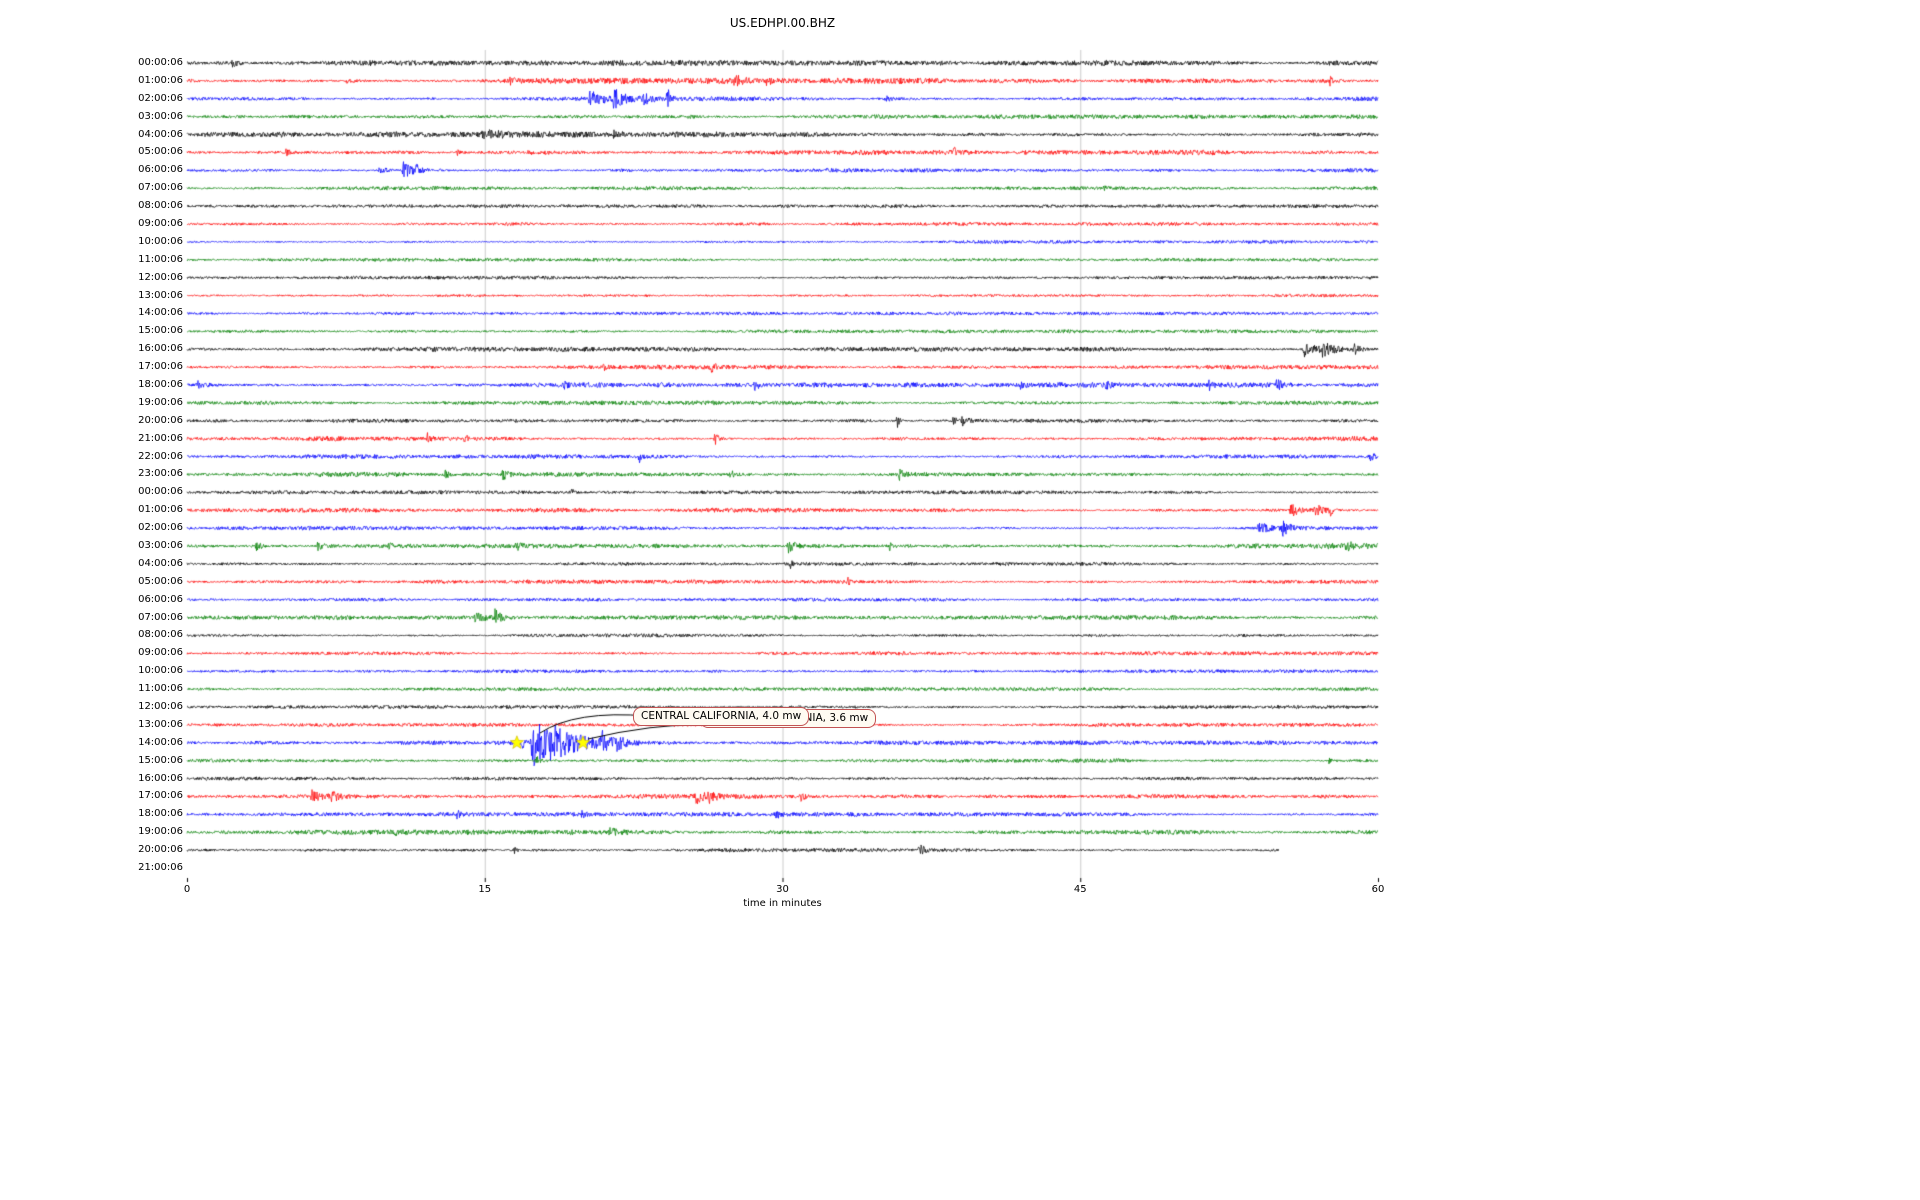 Image resolution: width=1920 pixels, height=1200 pixels. Describe the element at coordinates (782, 889) in the screenshot. I see `x-tick-label: 30` at that location.